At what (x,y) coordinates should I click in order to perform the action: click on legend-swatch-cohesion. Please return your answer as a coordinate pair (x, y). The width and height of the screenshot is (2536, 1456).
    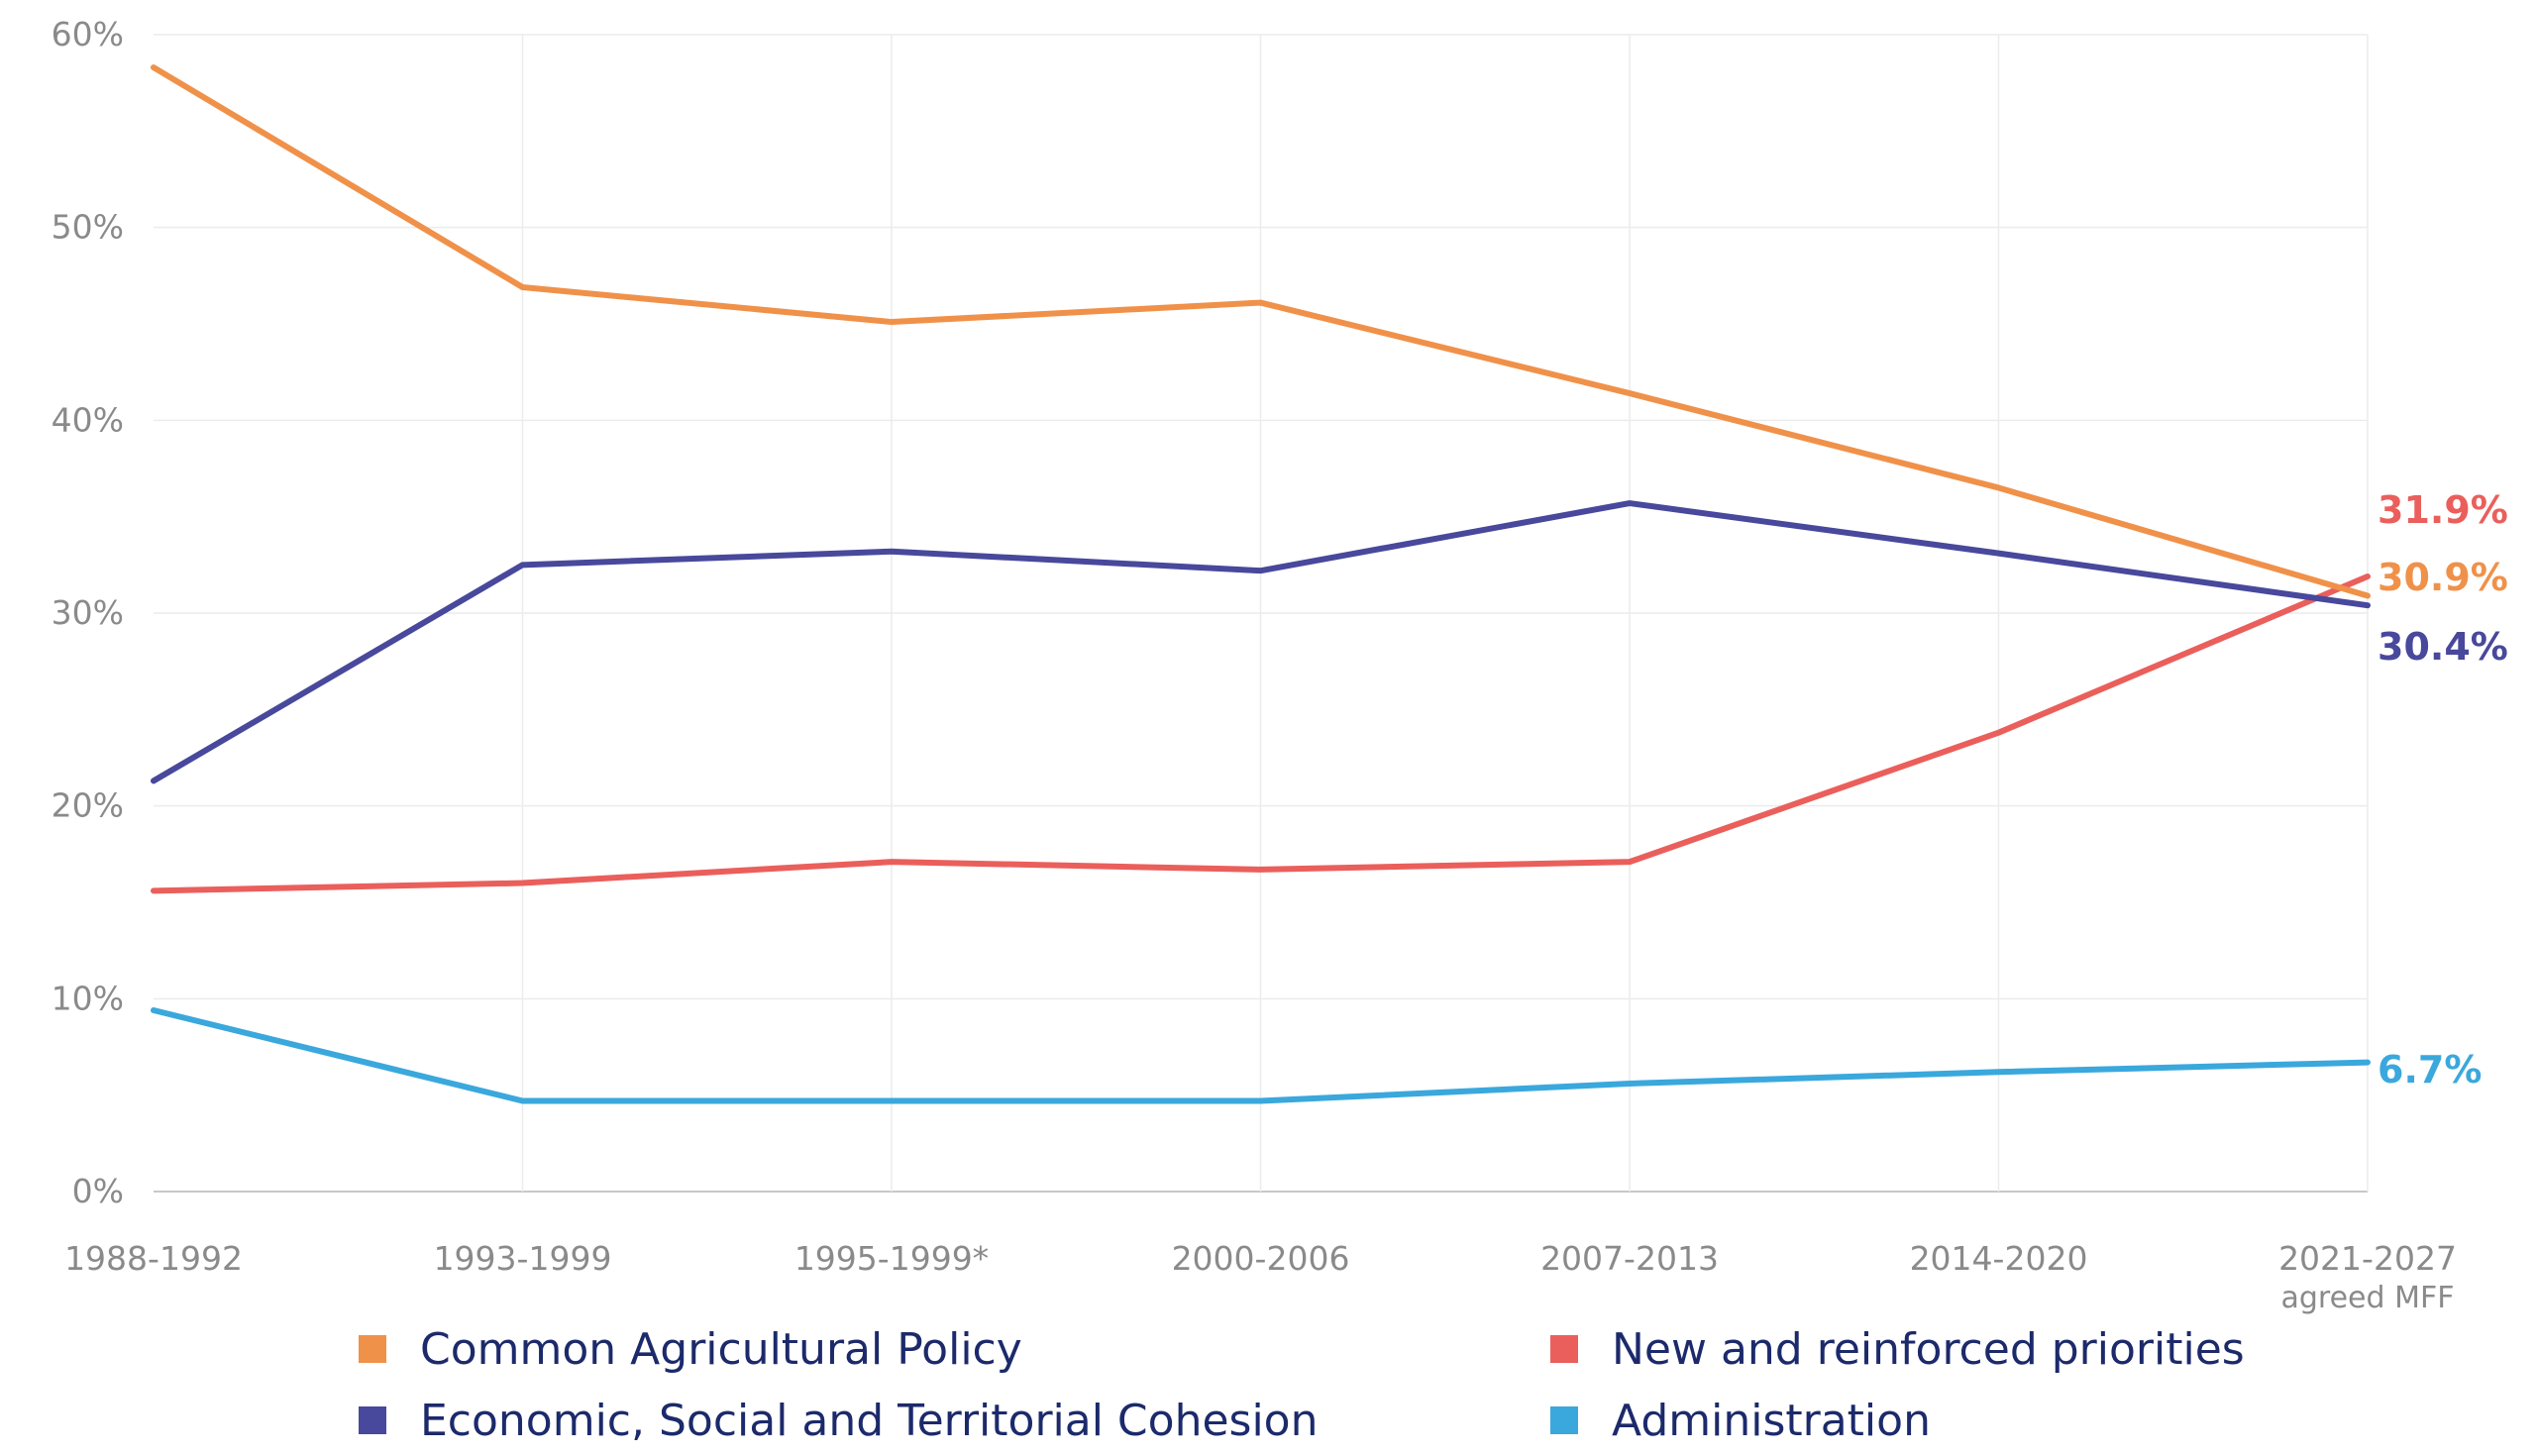
    Looking at the image, I should click on (372, 1420).